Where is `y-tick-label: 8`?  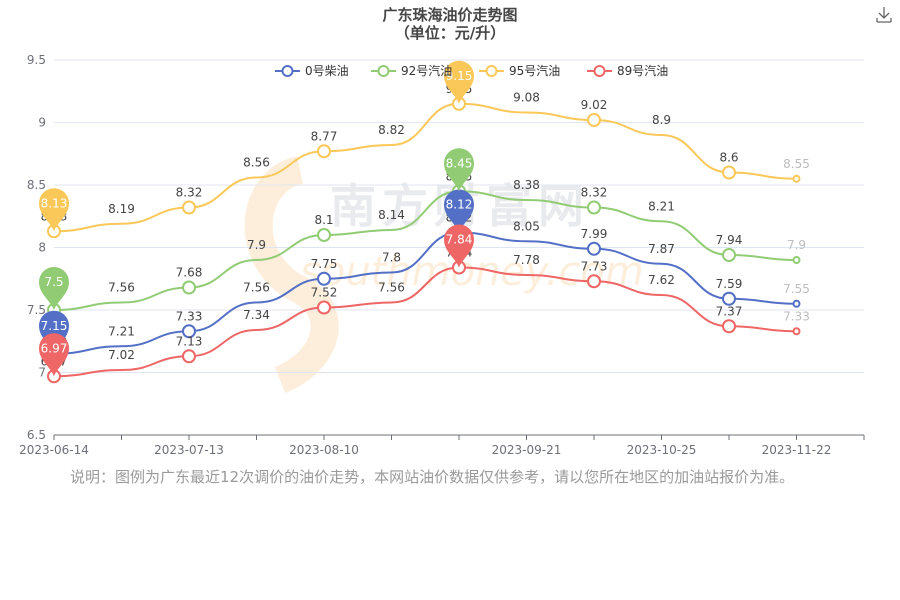 y-tick-label: 8 is located at coordinates (42, 248).